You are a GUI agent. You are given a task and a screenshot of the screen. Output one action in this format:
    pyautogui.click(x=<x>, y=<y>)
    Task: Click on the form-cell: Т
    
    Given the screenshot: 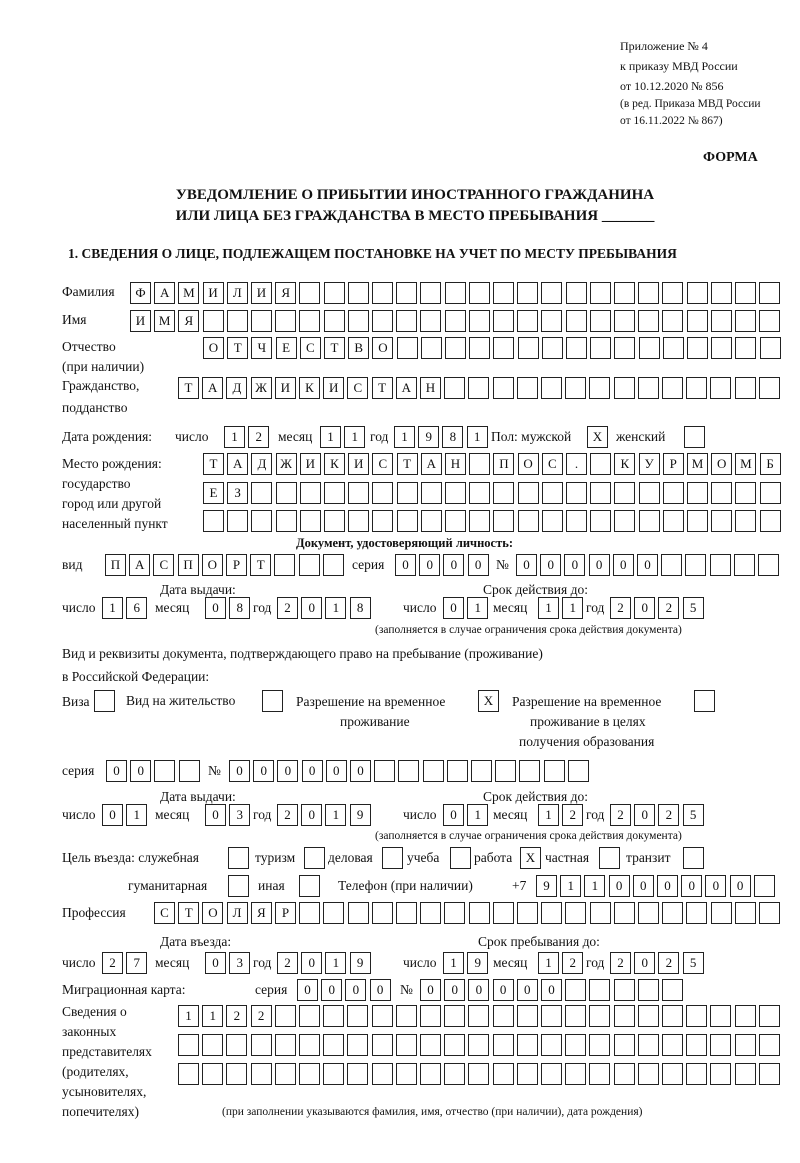 What is the action you would take?
    pyautogui.click(x=238, y=348)
    